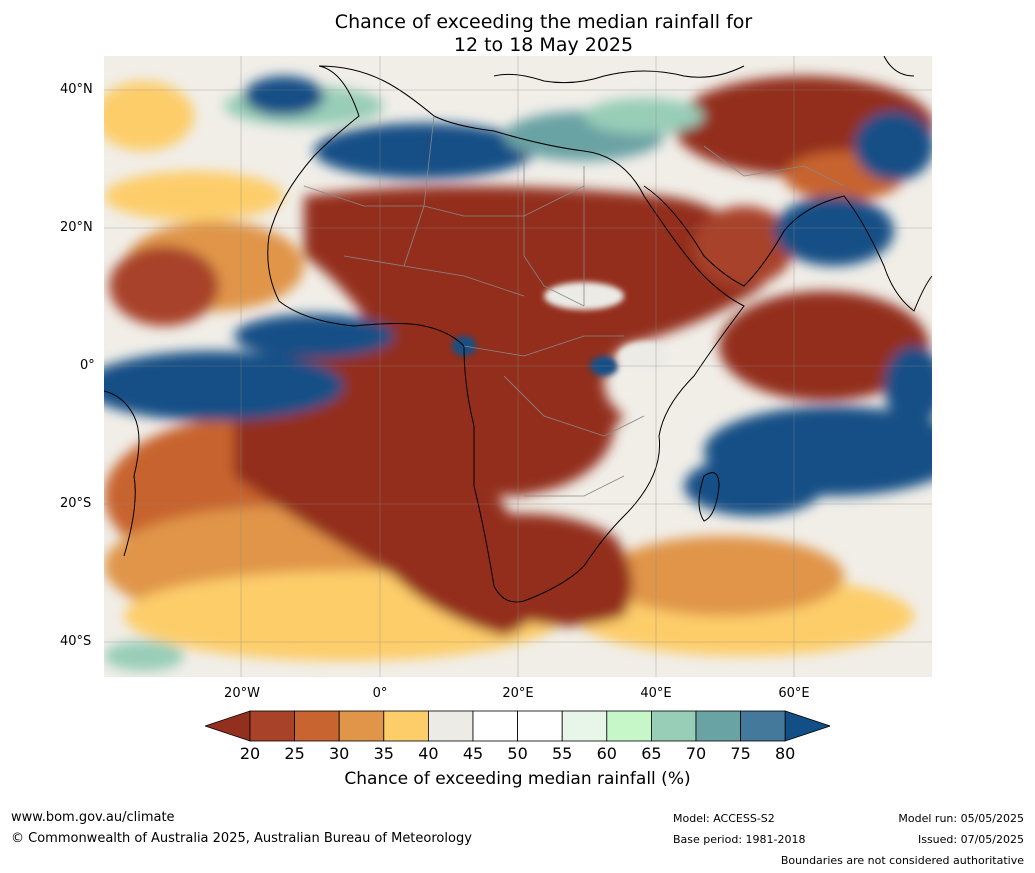 The height and width of the screenshot is (873, 1035). Describe the element at coordinates (76, 227) in the screenshot. I see `lat-label-20n: 20°N` at that location.